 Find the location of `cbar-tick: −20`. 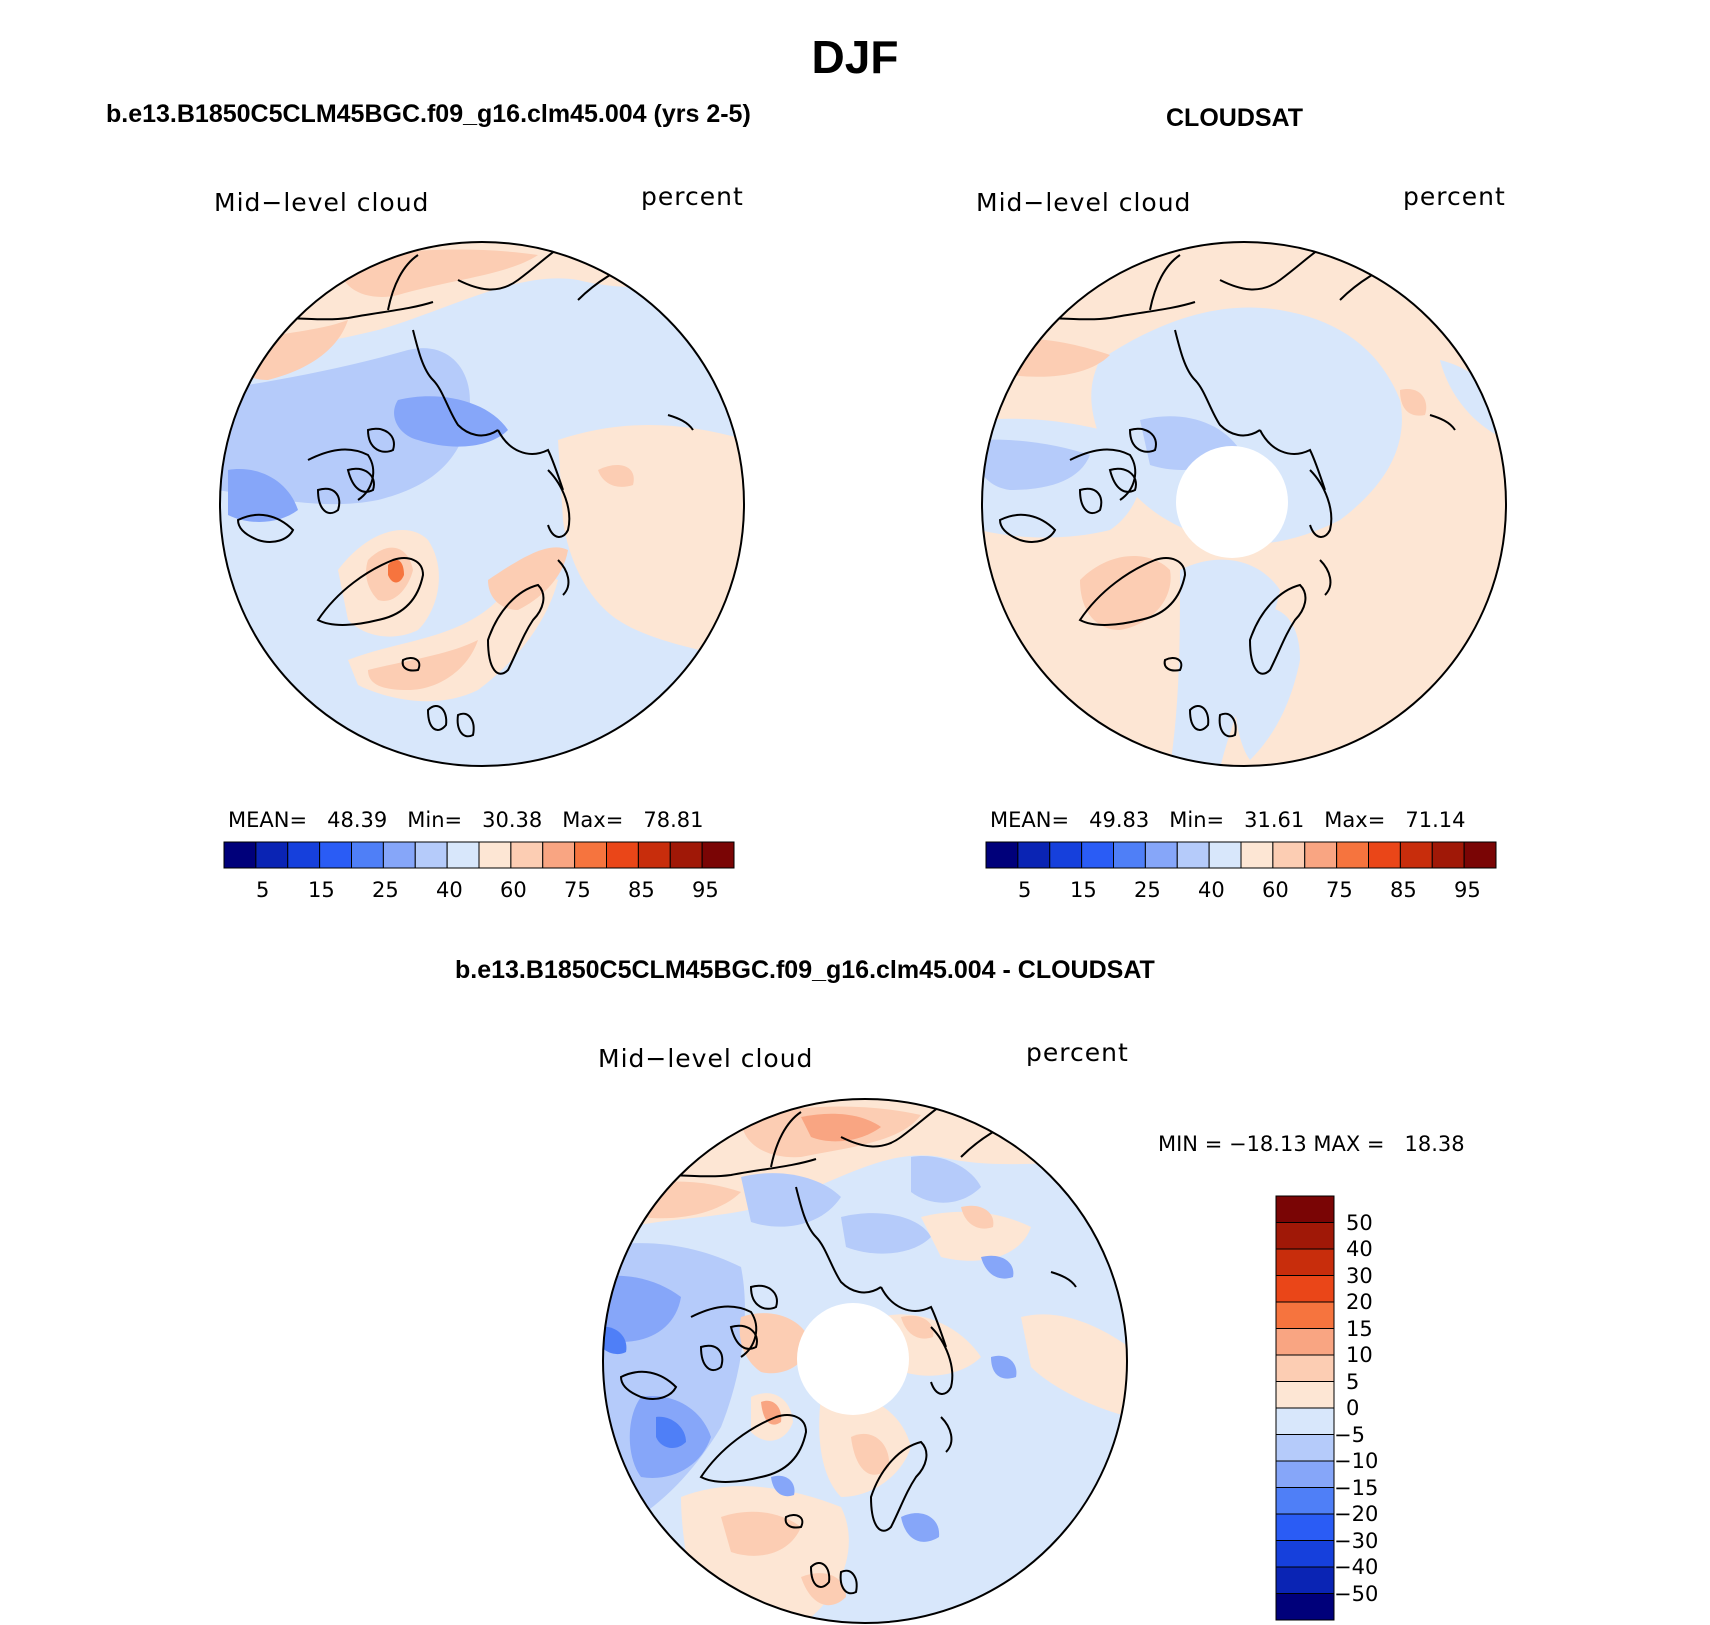

cbar-tick: −20 is located at coordinates (1356, 1514).